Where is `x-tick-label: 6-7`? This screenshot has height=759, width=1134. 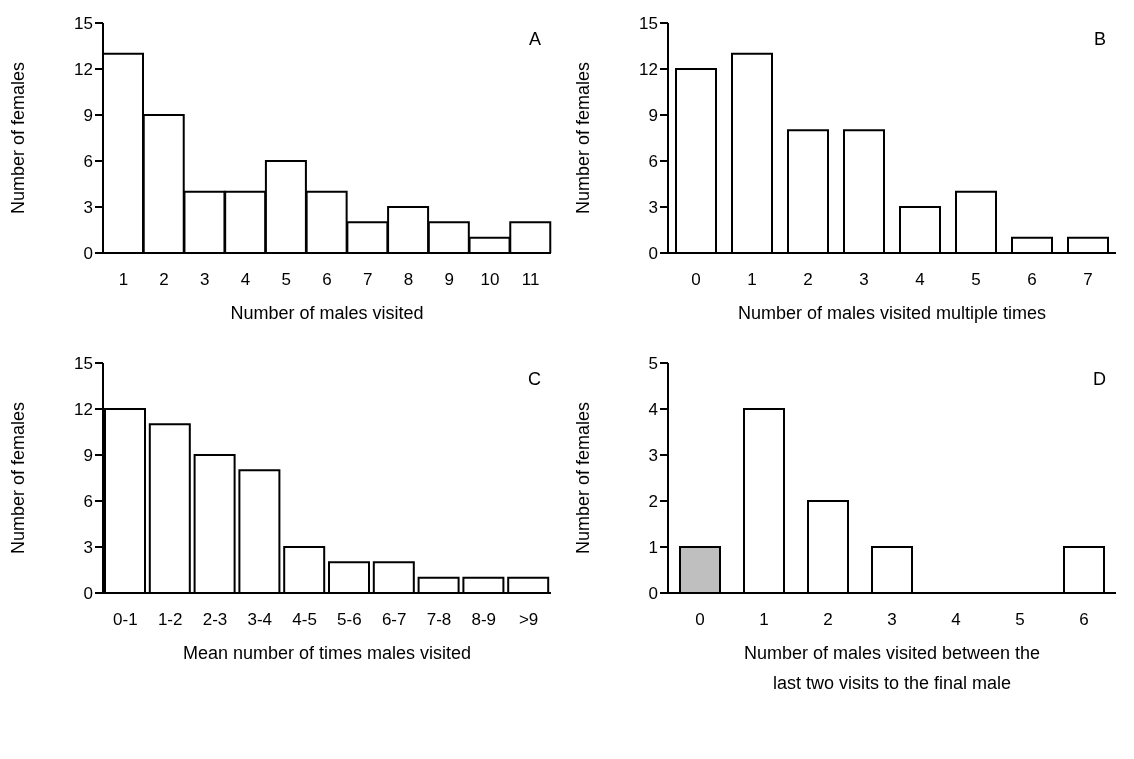
x-tick-label: 6-7 is located at coordinates (394, 620).